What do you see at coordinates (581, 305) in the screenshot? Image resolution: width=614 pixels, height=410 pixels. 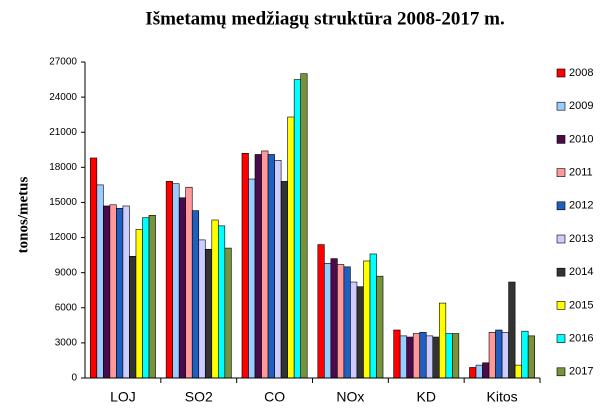 I see `legend-label: 2015` at bounding box center [581, 305].